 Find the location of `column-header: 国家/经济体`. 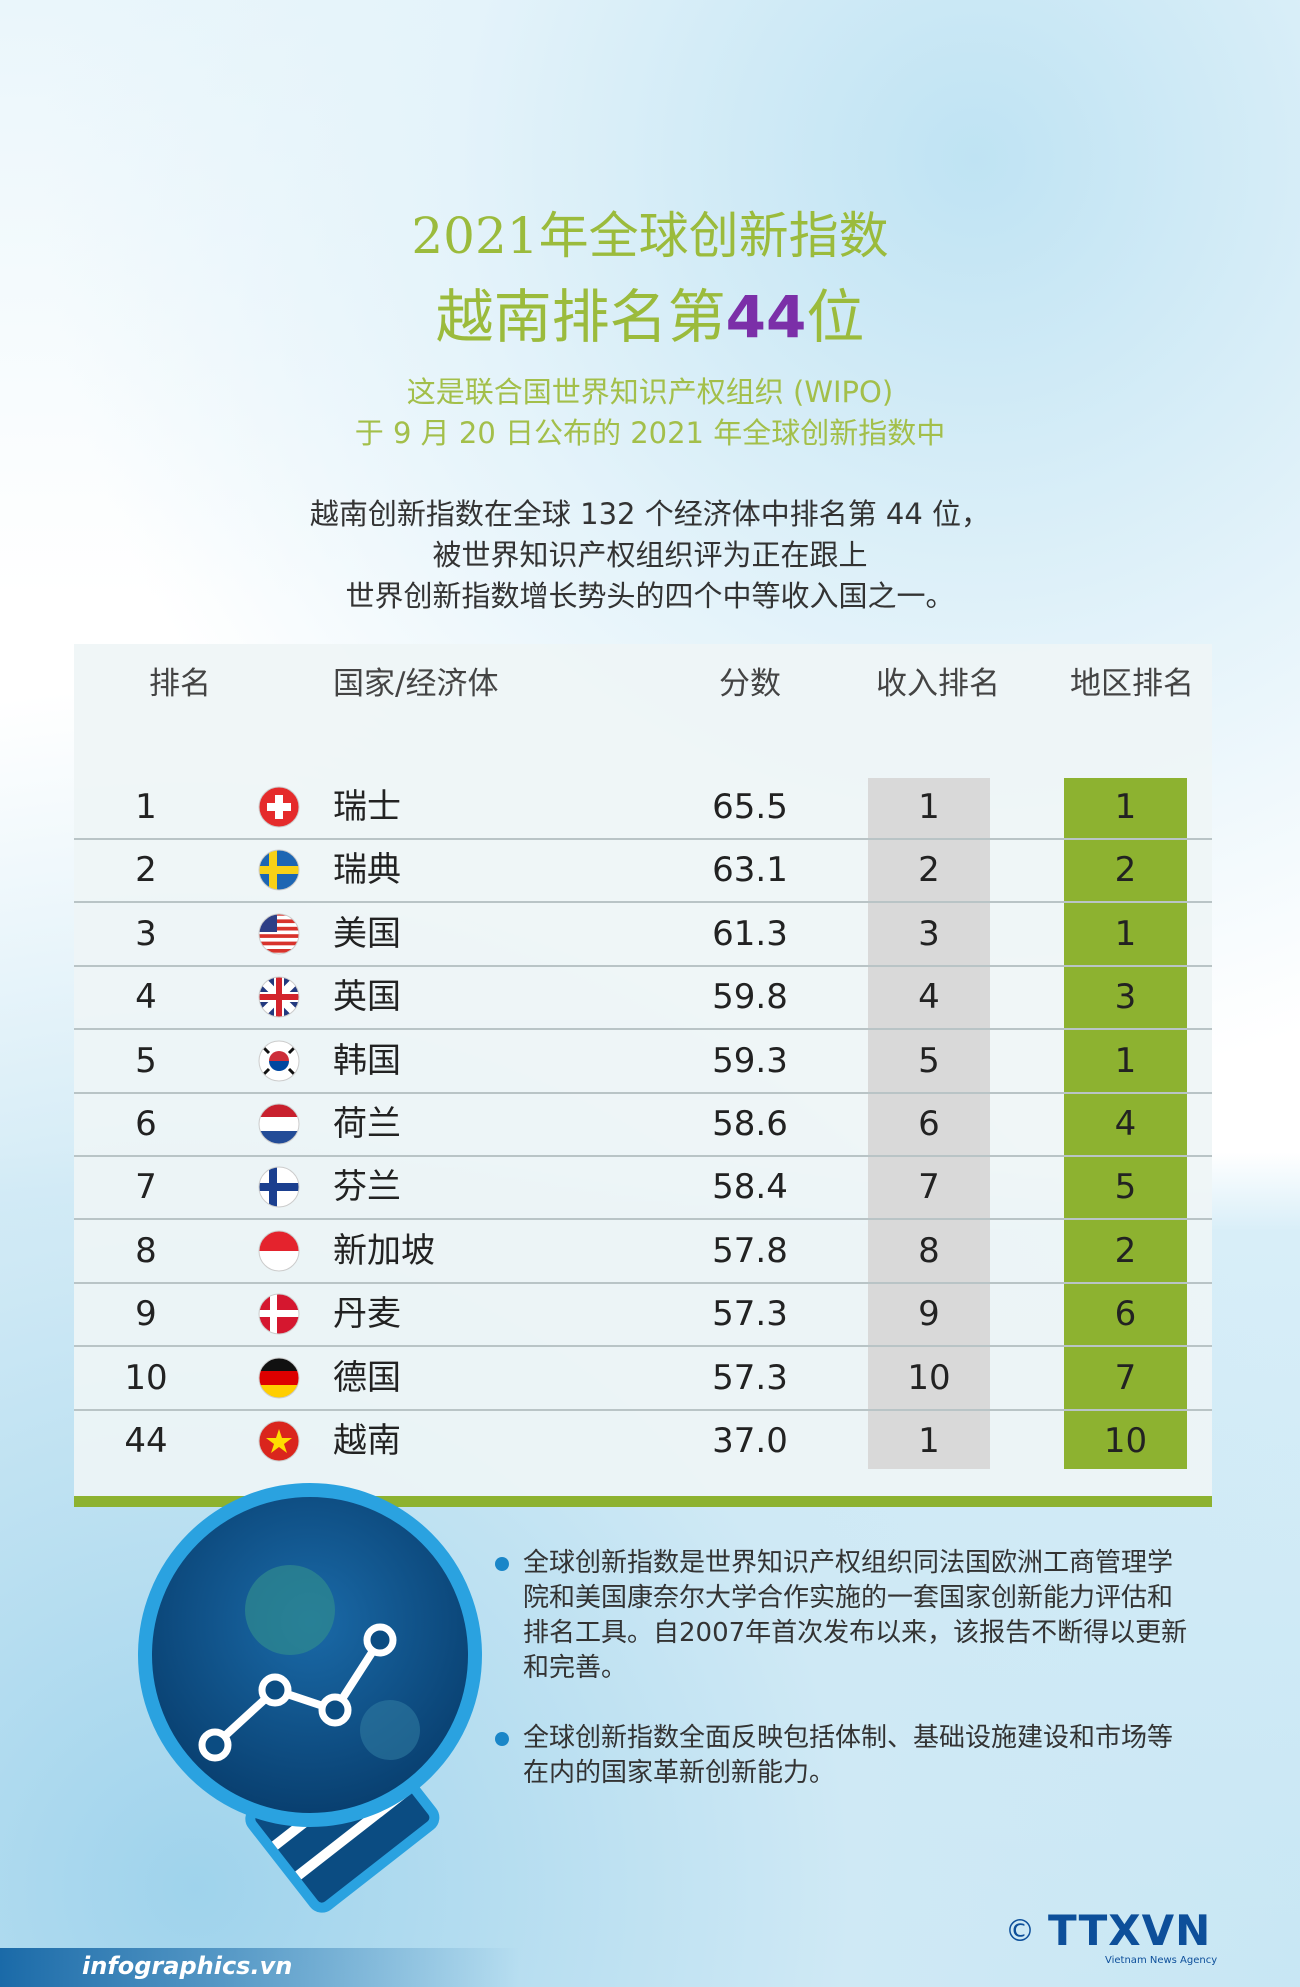

column-header: 国家/经济体 is located at coordinates (416, 684).